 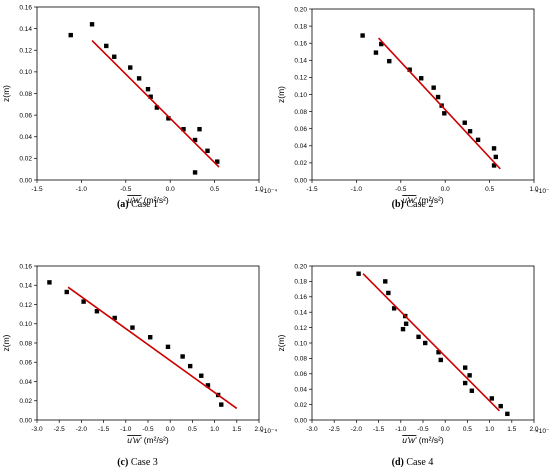 What do you see at coordinates (144, 462) in the screenshot?
I see `caption-text: Case 3` at bounding box center [144, 462].